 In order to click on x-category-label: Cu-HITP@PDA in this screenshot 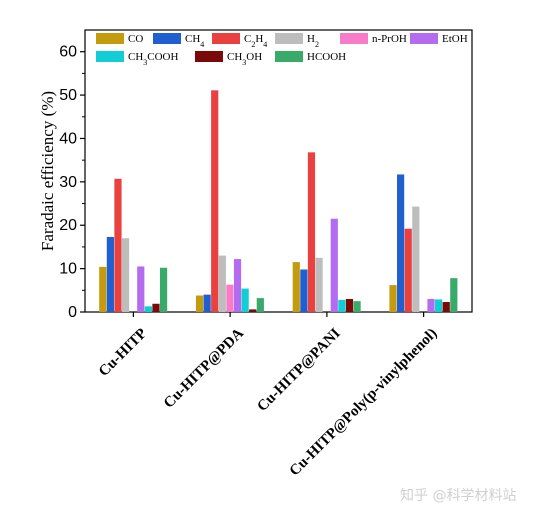, I will do `click(204, 368)`.